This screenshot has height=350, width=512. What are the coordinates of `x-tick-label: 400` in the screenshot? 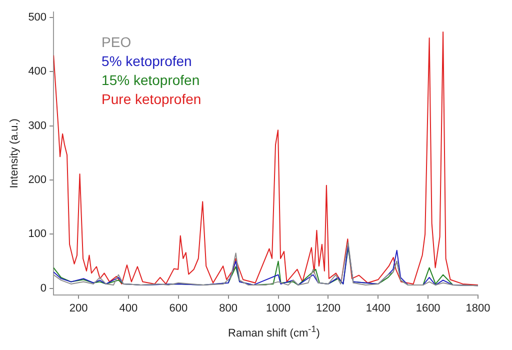 It's located at (128, 308).